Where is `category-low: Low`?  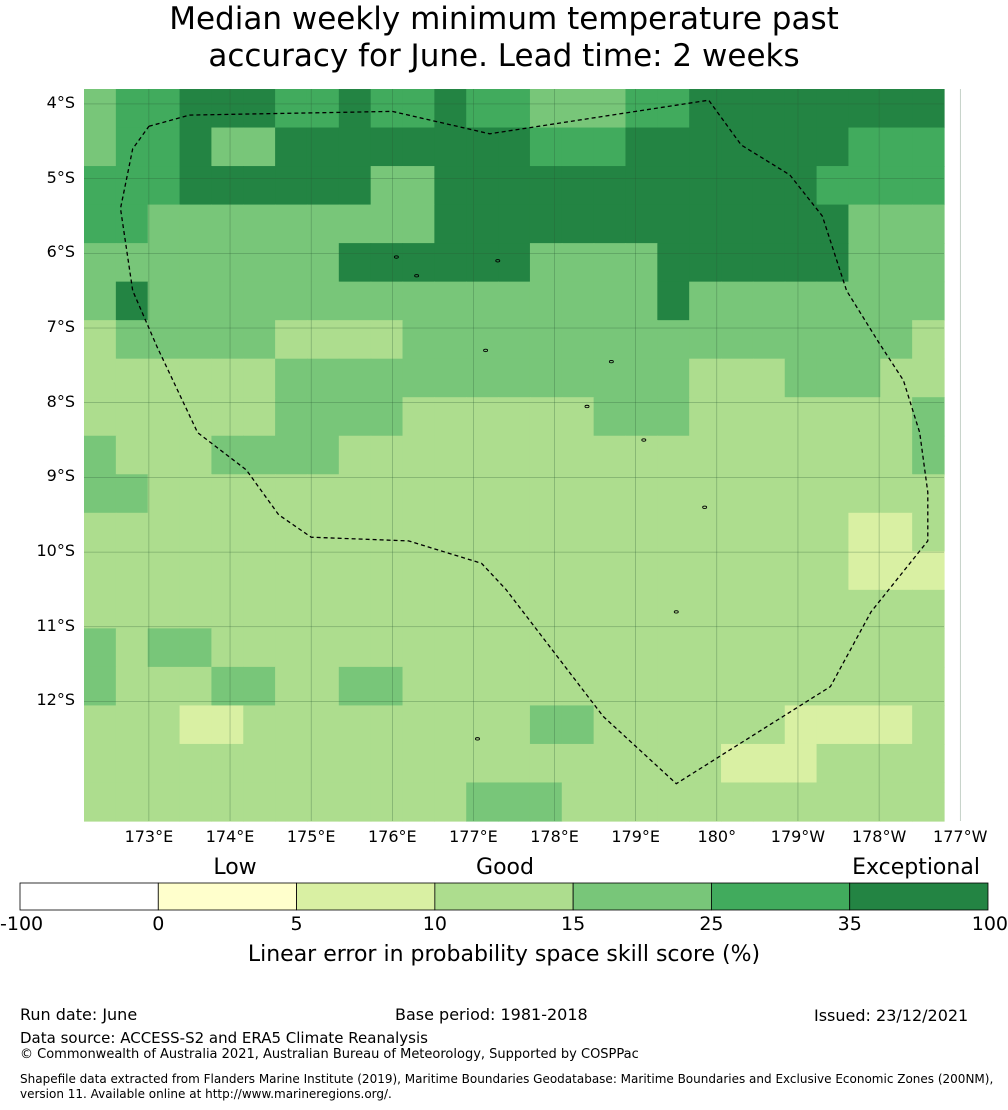
category-low: Low is located at coordinates (235, 867).